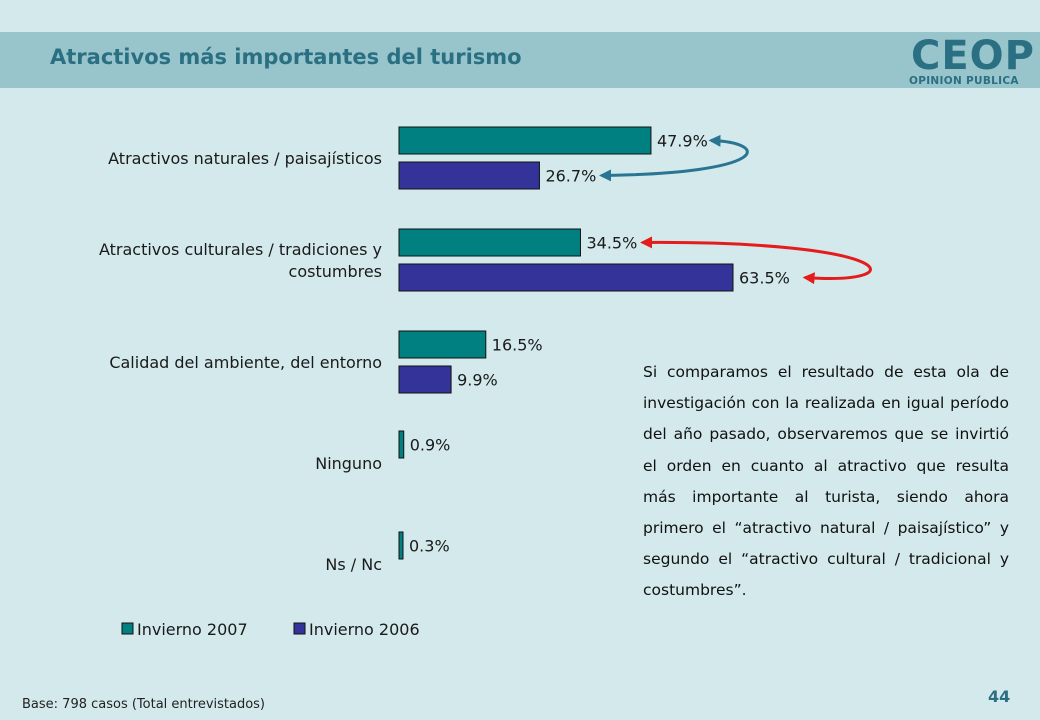  I want to click on category-label: costumbres, so click(335, 271).